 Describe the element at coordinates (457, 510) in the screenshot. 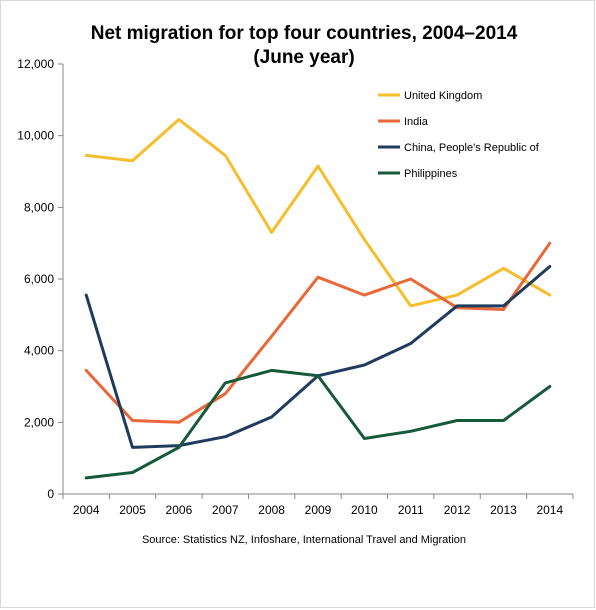

I see `x-tick-label: 2012` at that location.